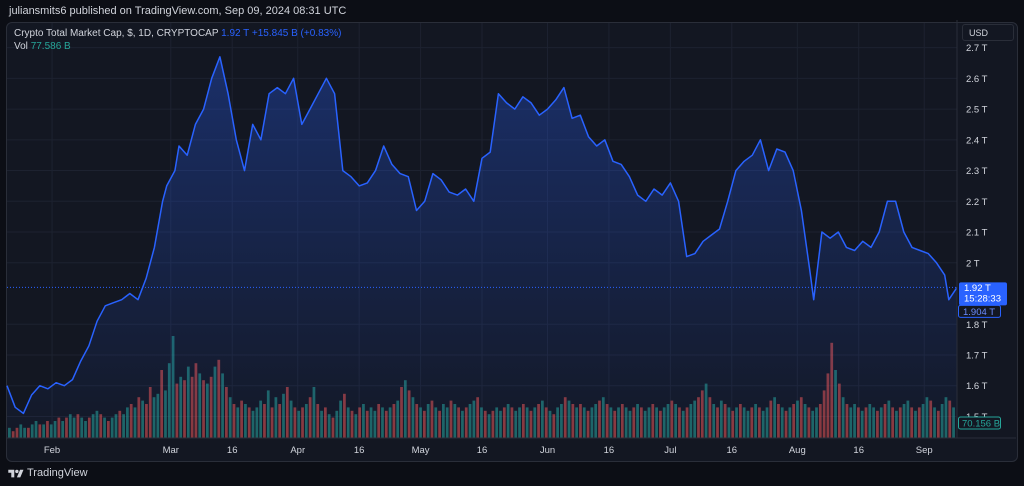  What do you see at coordinates (977, 171) in the screenshot?
I see `y-tick-label-4: 2.3 T` at bounding box center [977, 171].